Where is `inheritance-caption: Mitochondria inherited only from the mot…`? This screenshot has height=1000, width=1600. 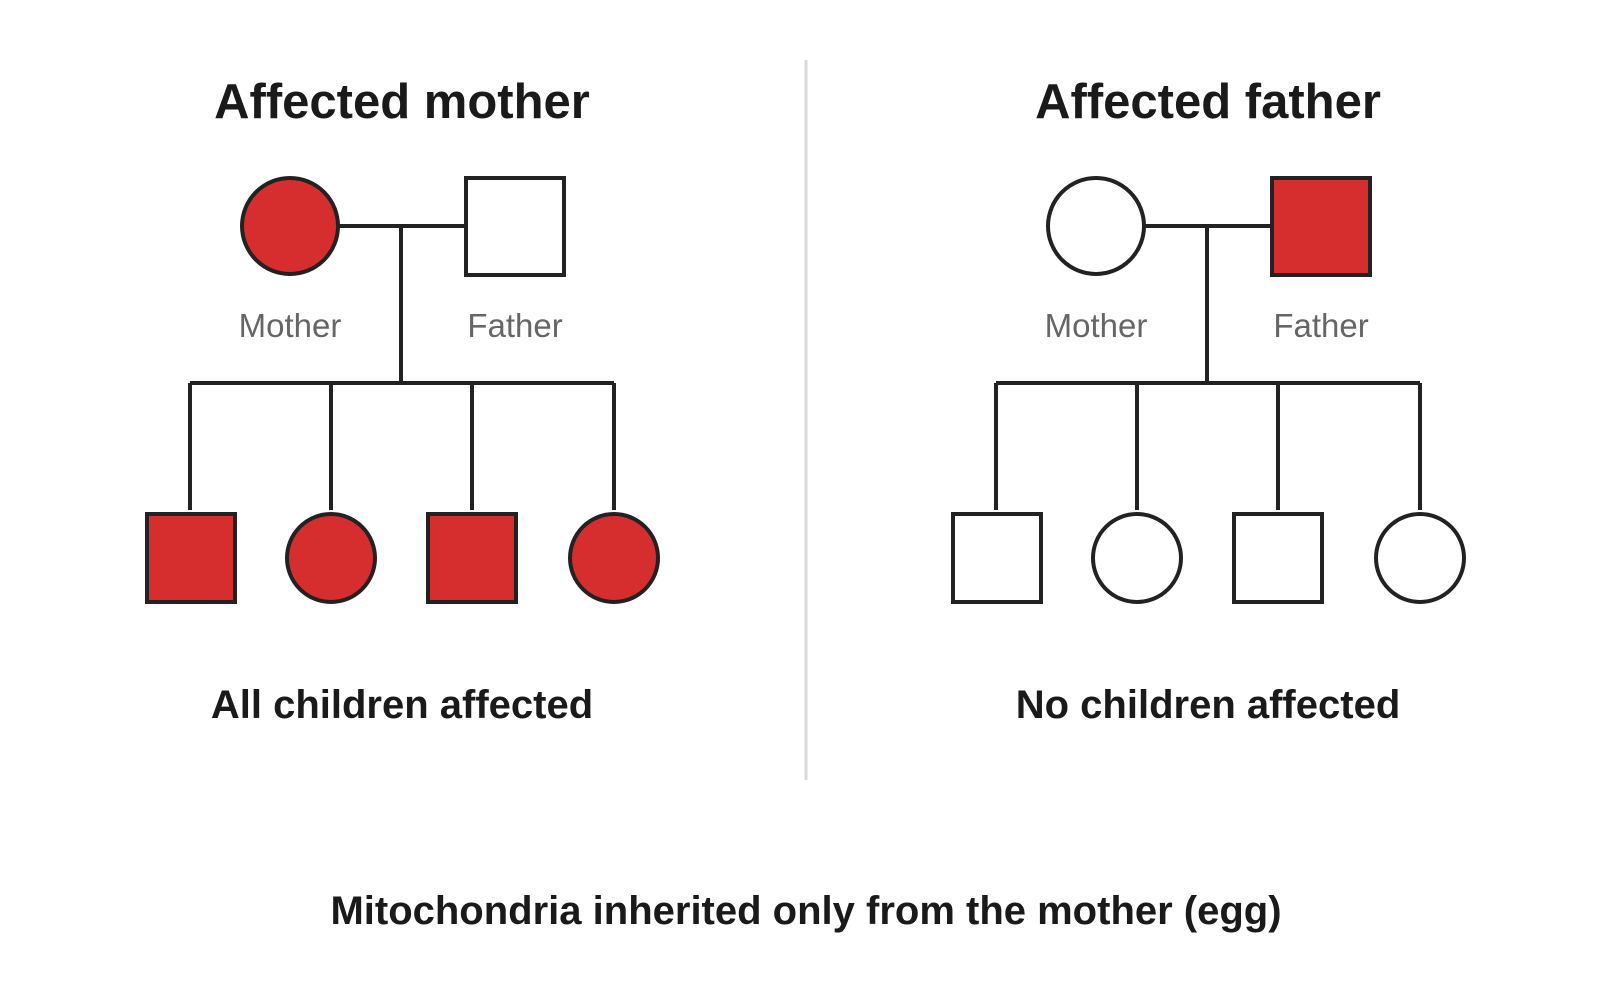
inheritance-caption: Mitochondria inherited only from the mot… is located at coordinates (805, 911).